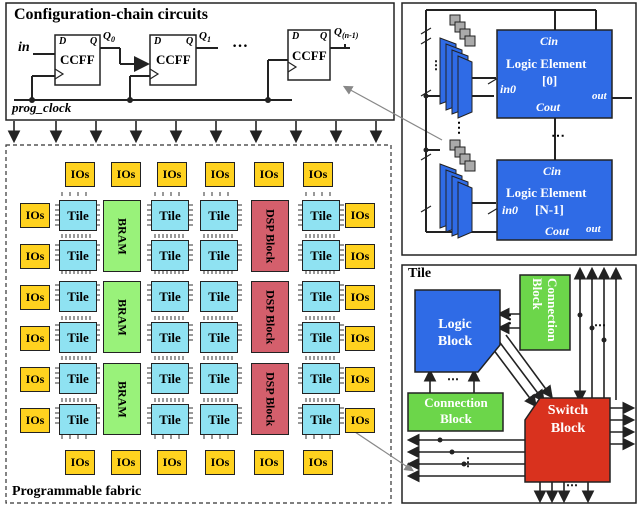  I want to click on io-right-4: IOs, so click(360, 338).